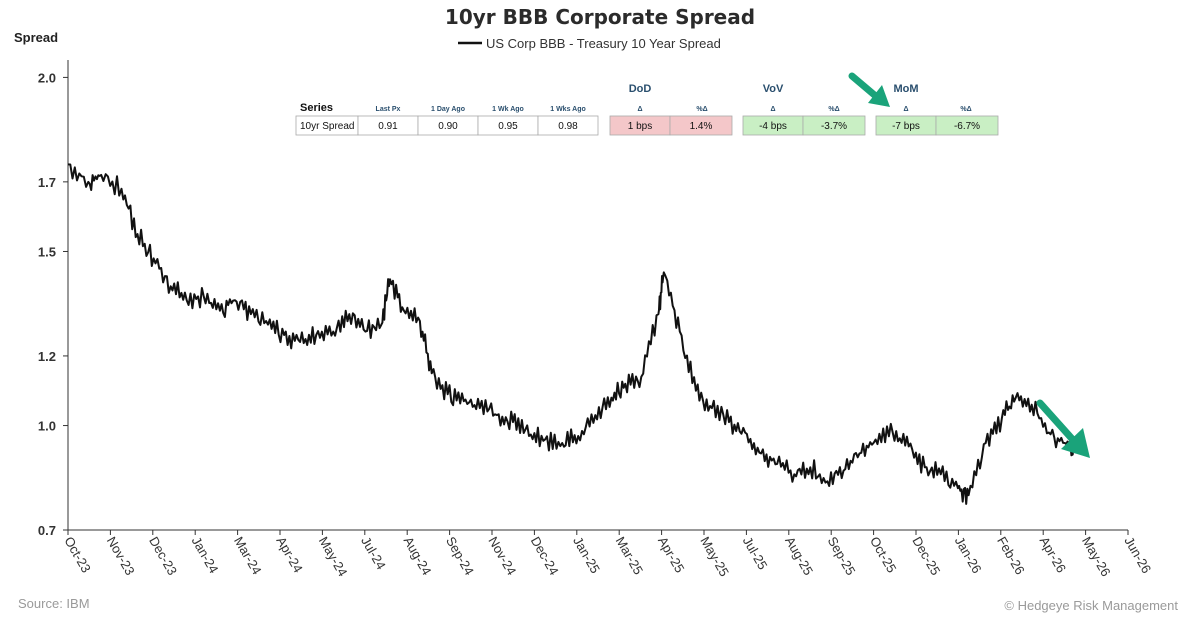 This screenshot has height=629, width=1200. I want to click on y-ticks: 0.7 1.0 1.2 1.5 1.7 2.0, so click(53, 304).